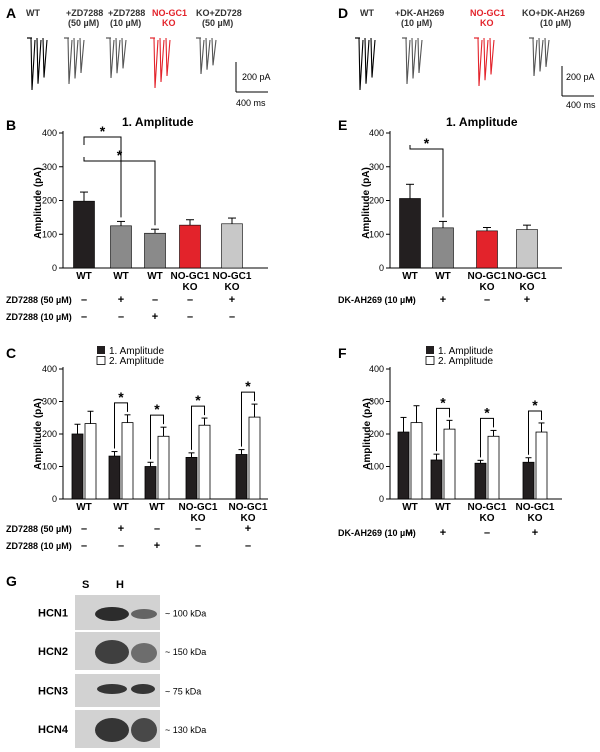  What do you see at coordinates (553, 13) in the screenshot?
I see `panel-d-trace-label-4-line-1: KO+DK-AH269` at bounding box center [553, 13].